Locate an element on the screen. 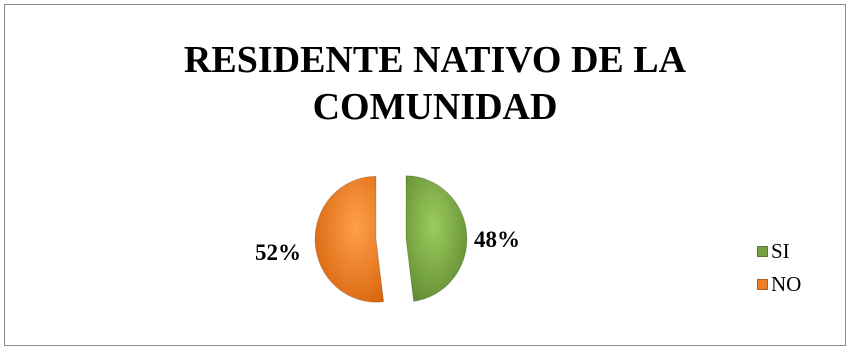 The image size is (852, 351). data-label-si: 48% is located at coordinates (497, 239).